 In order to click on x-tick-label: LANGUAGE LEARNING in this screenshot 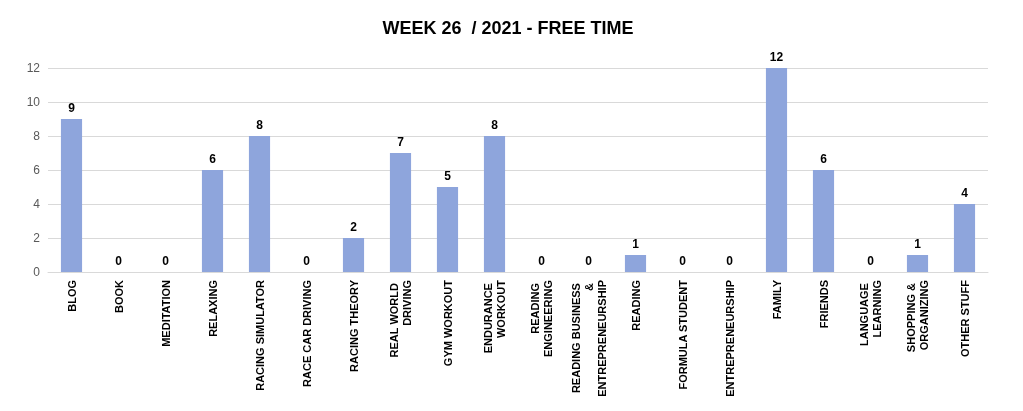, I will do `click(870, 313)`.